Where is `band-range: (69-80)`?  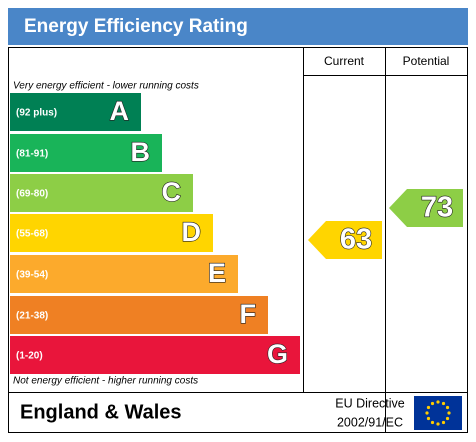
band-range: (69-80) is located at coordinates (32, 194).